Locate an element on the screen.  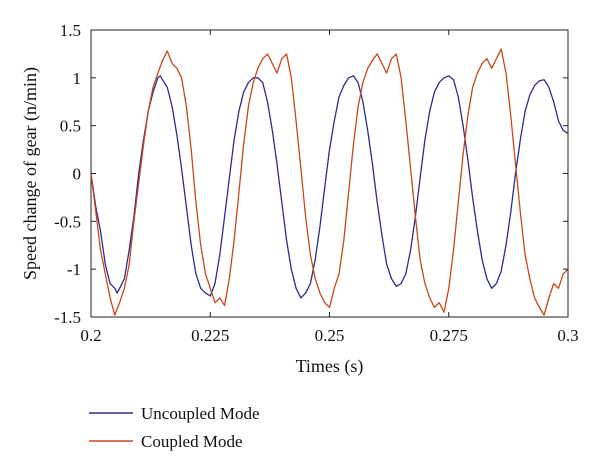
x-axis-title: Times (s) is located at coordinates (330, 366).